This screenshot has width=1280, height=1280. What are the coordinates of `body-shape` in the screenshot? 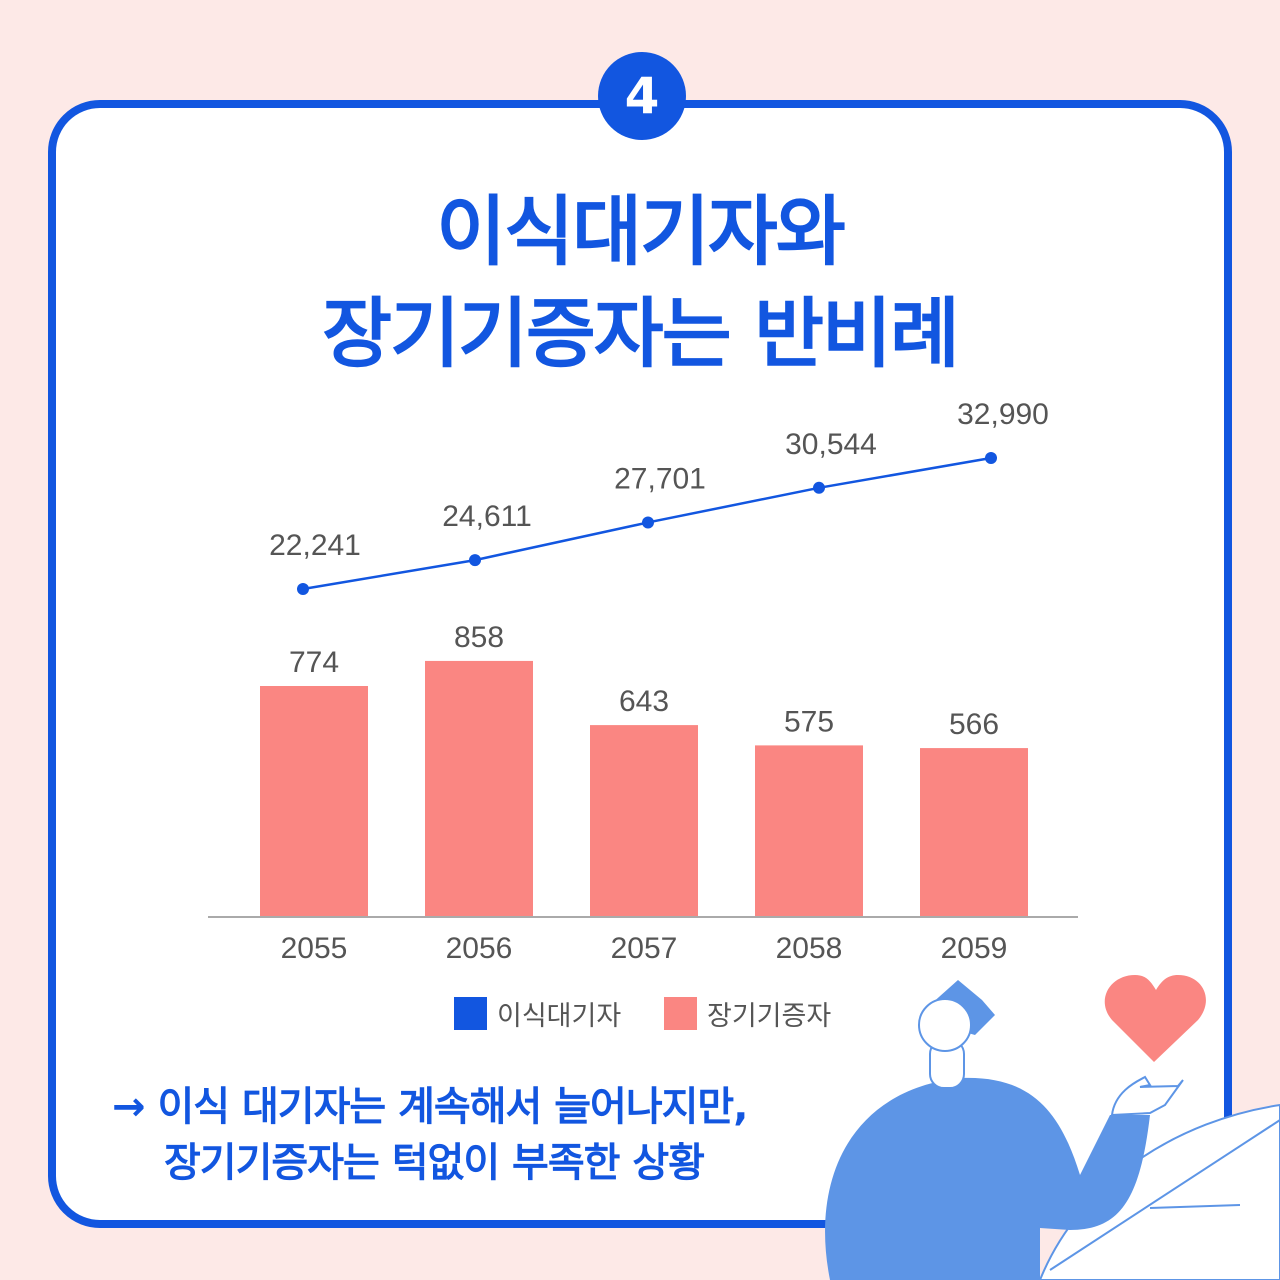 It's located at (987, 1178).